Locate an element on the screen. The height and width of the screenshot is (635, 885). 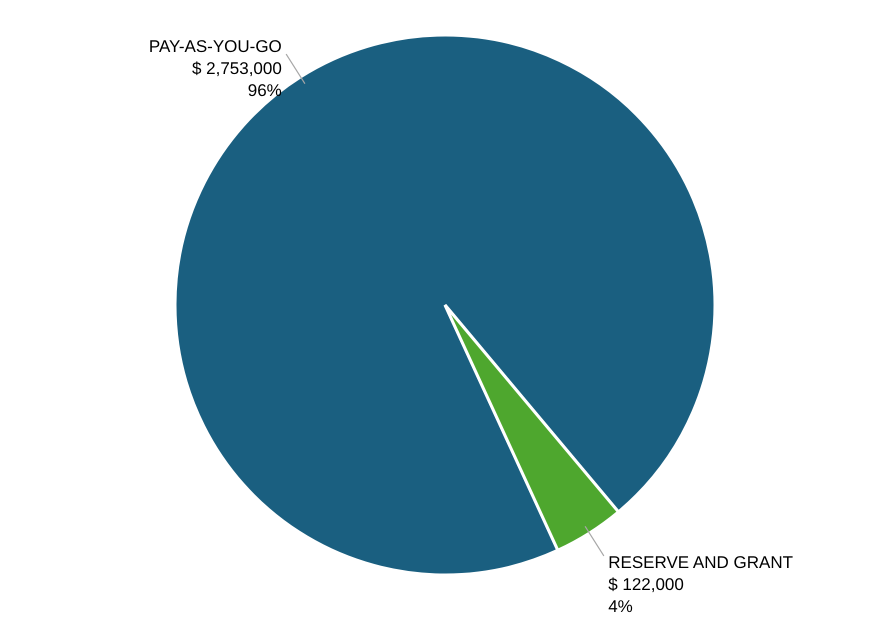
slice-label: PAY-AS-YOU-GO is located at coordinates (215, 46).